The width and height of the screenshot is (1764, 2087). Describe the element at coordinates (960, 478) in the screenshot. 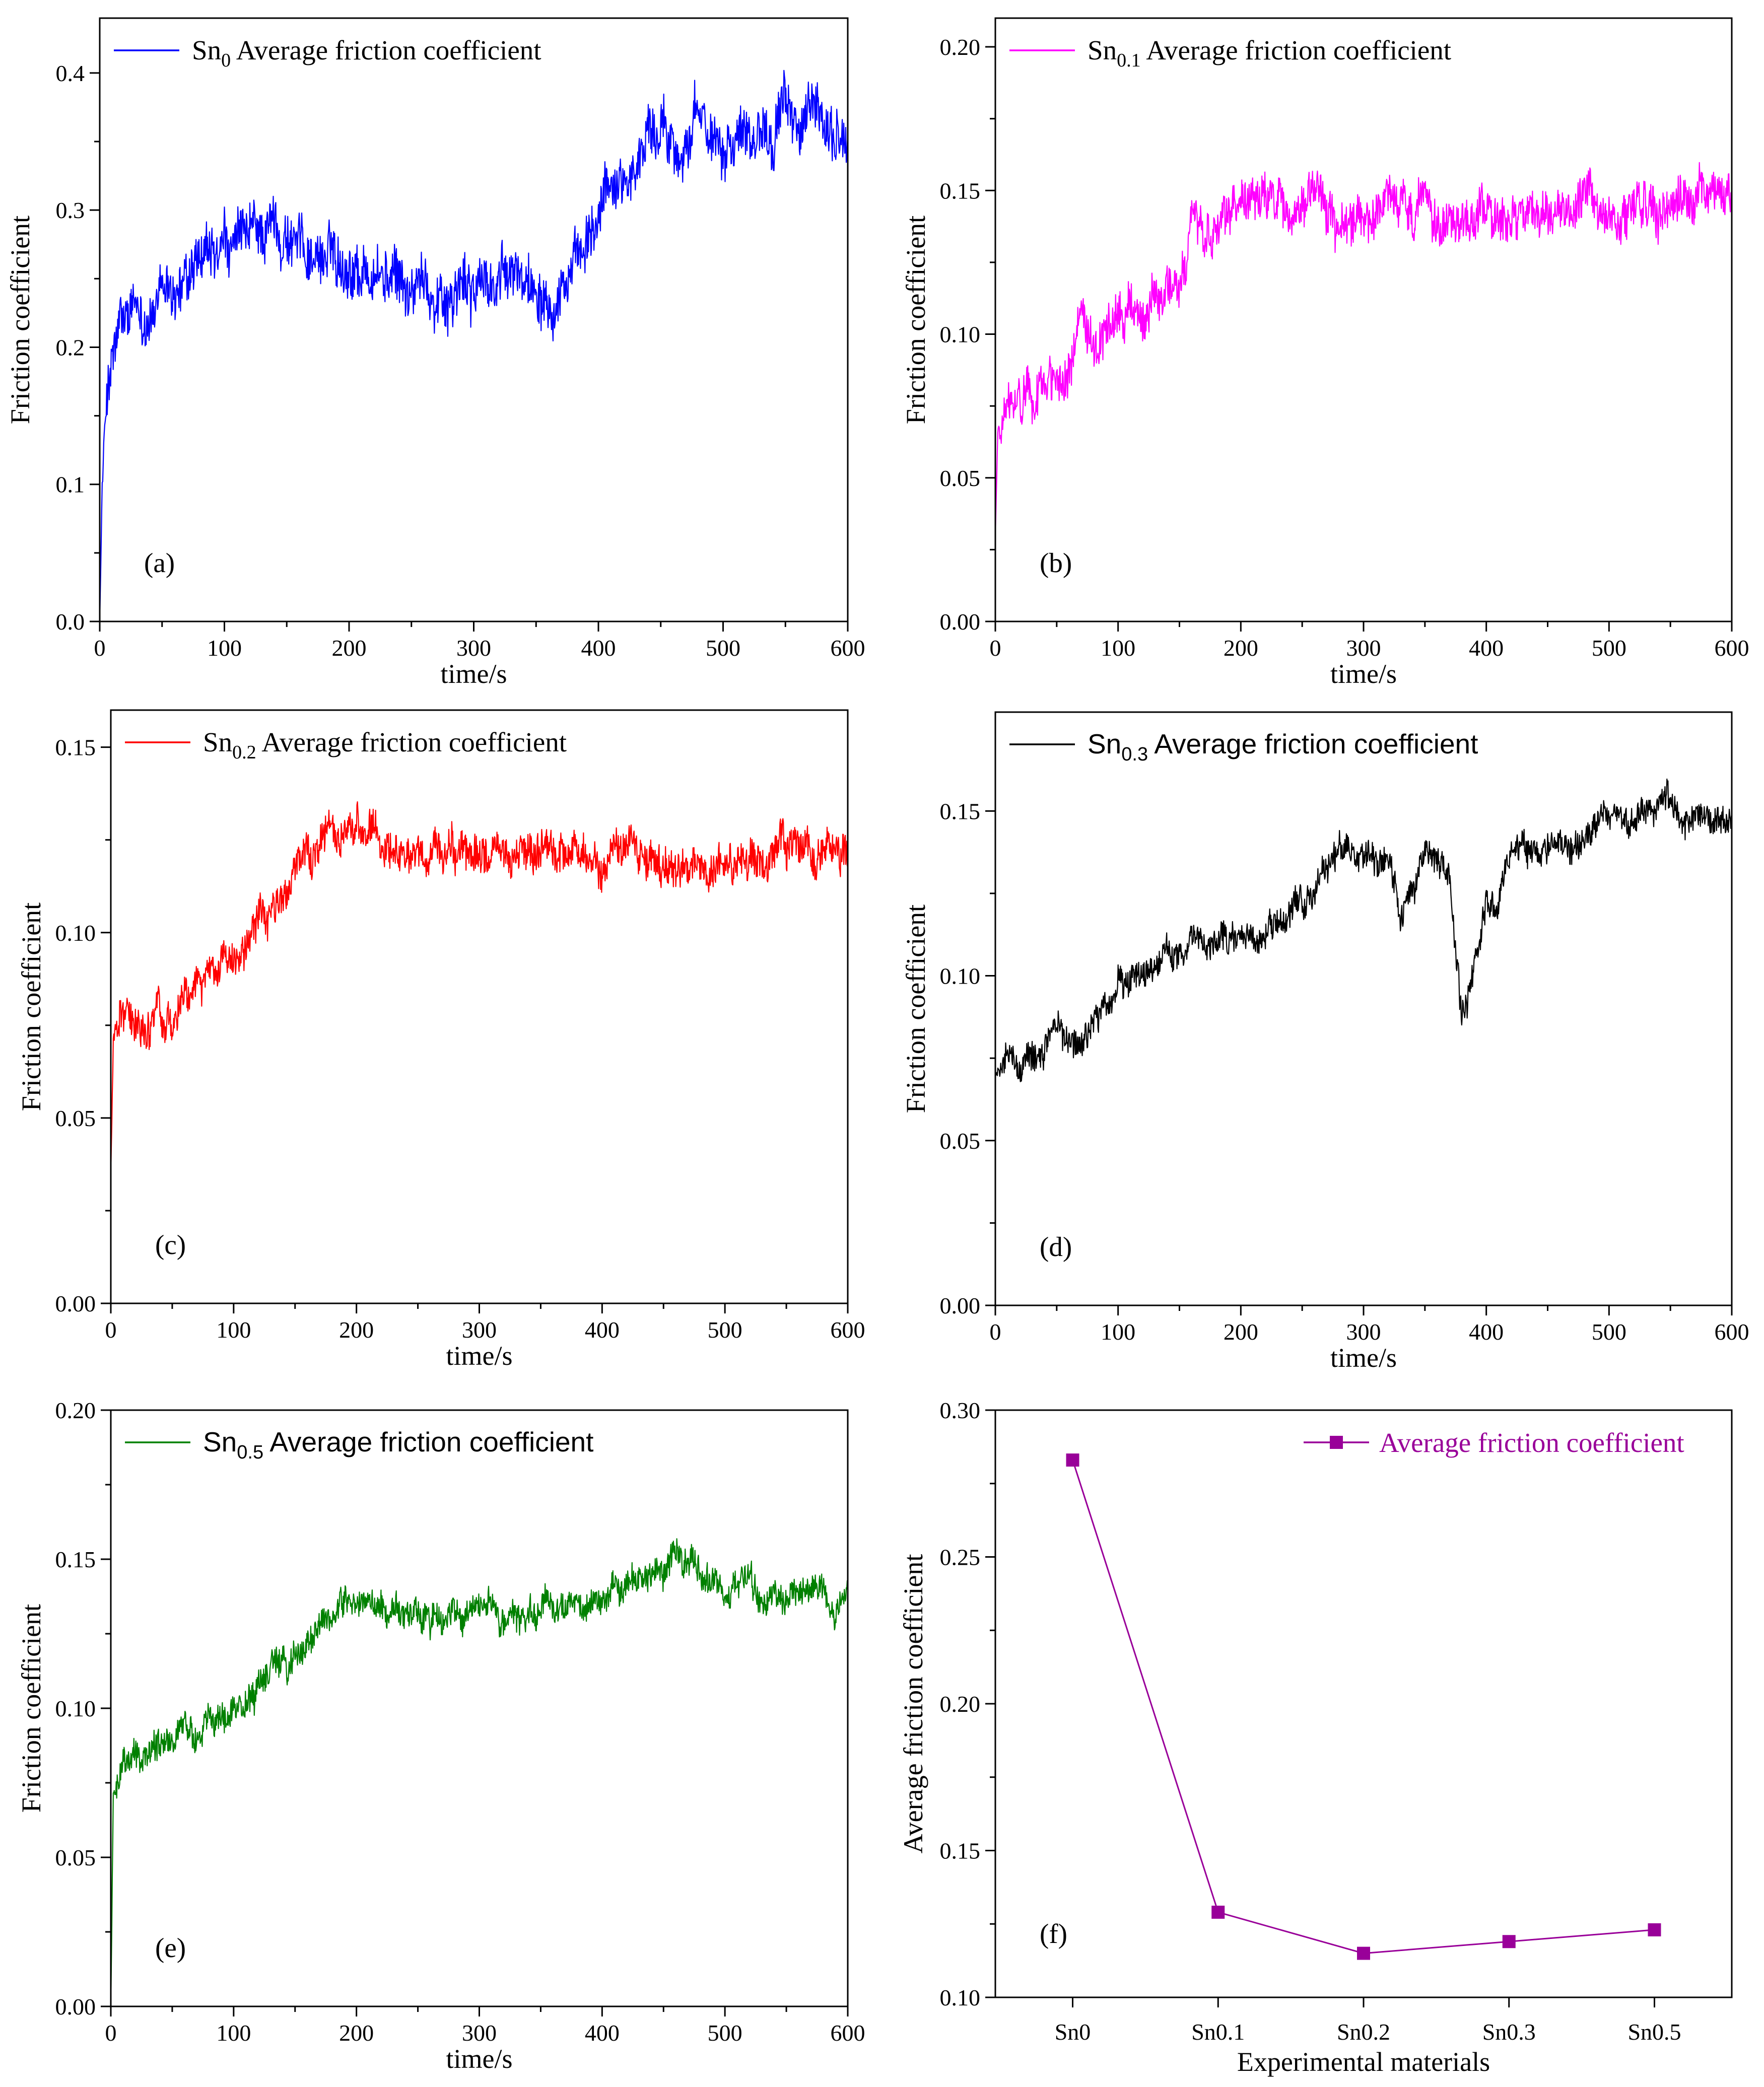

I see `y-tick-label-b: 0.05` at that location.